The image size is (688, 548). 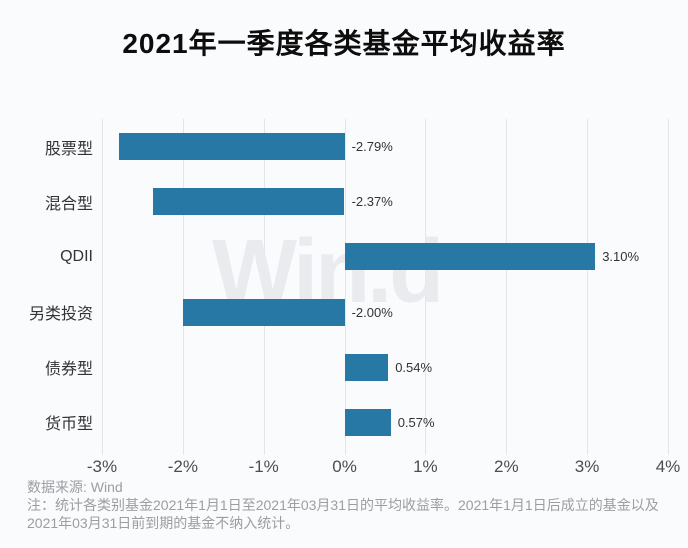 I want to click on data-source-text: 数据来源: Wind, so click(x=75, y=487).